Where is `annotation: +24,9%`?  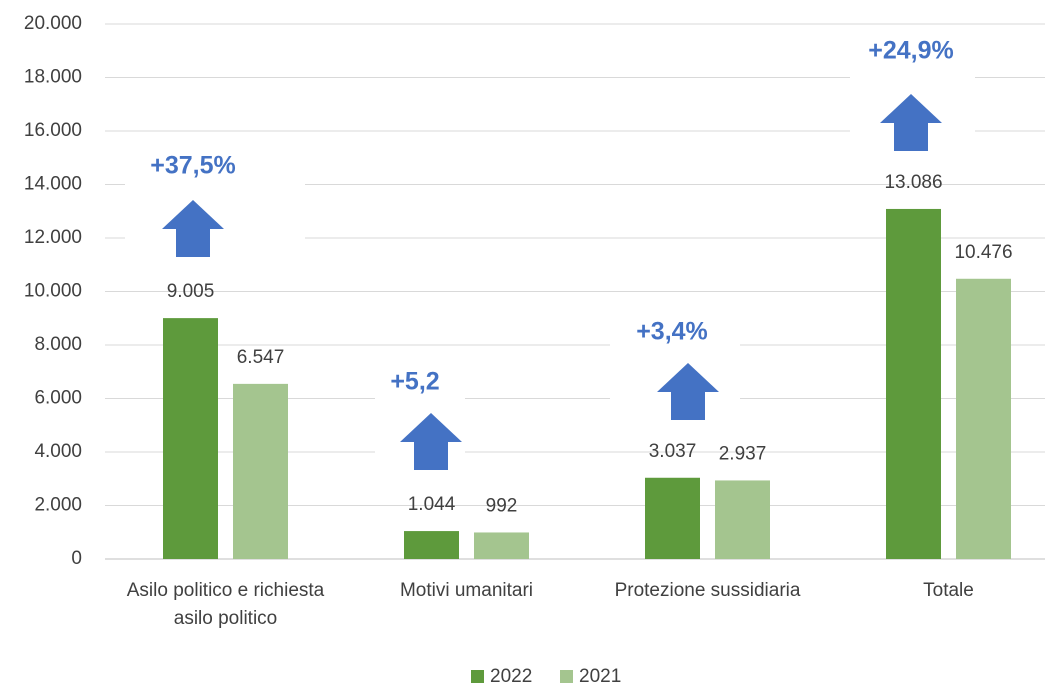 annotation: +24,9% is located at coordinates (911, 51).